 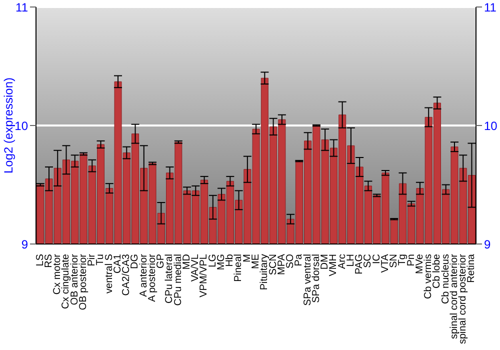 I want to click on x-tick-label: ventral S, so click(x=109, y=274).